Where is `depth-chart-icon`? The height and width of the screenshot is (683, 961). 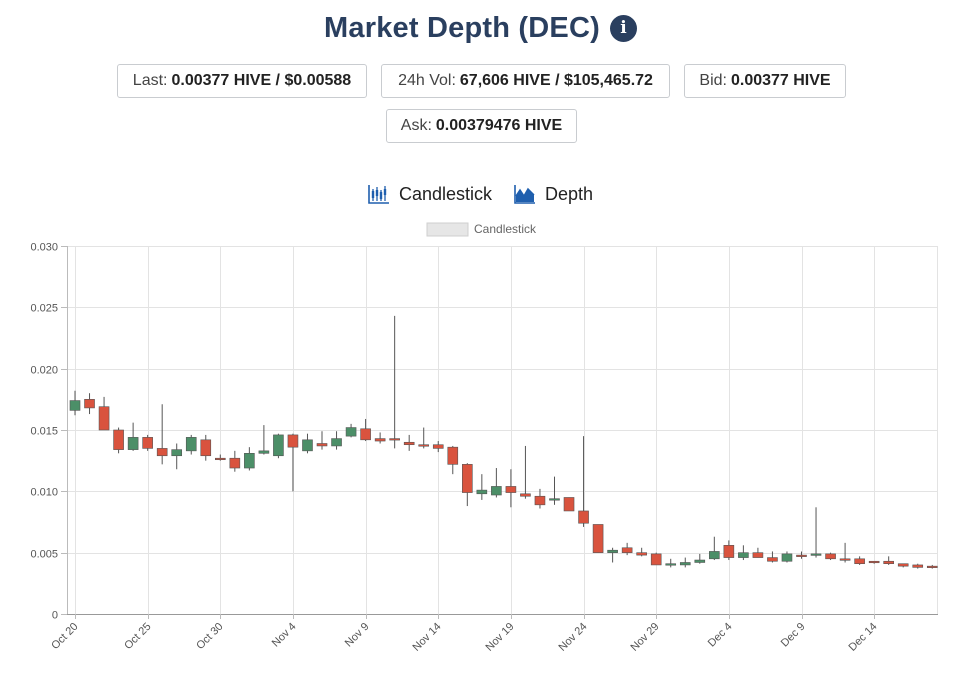 depth-chart-icon is located at coordinates (525, 194).